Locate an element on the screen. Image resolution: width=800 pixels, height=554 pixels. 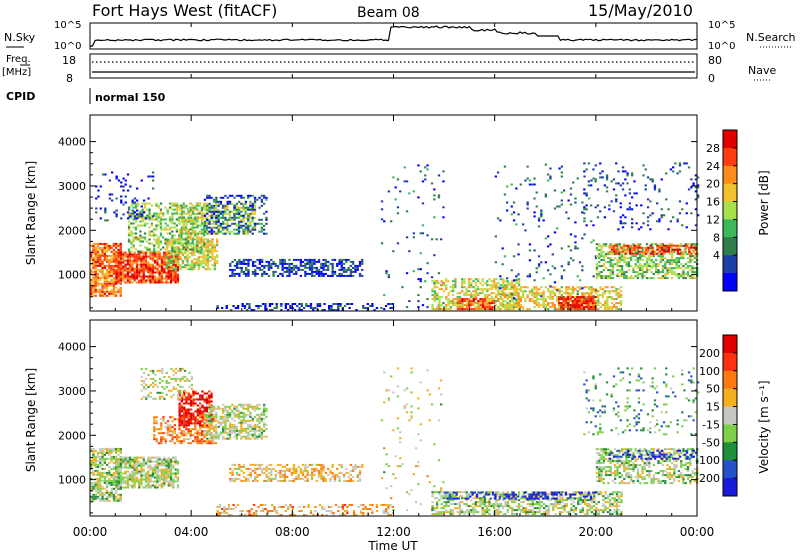
power-colorbar-swatch is located at coordinates (730, 228).